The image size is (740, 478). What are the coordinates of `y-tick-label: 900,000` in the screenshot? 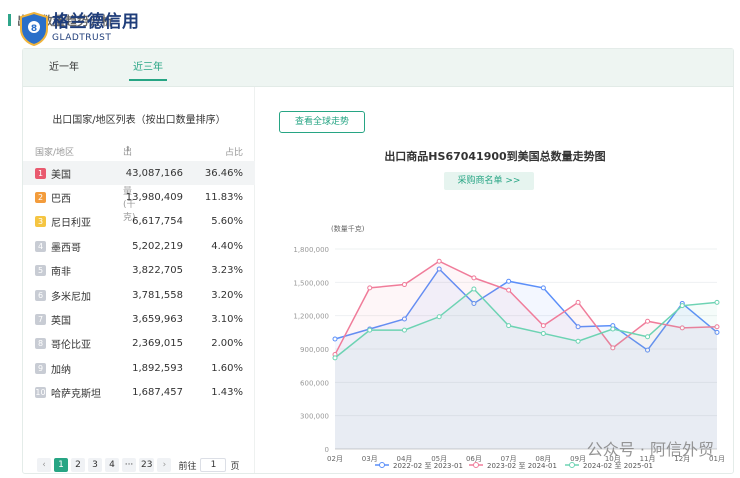 It's located at (314, 350).